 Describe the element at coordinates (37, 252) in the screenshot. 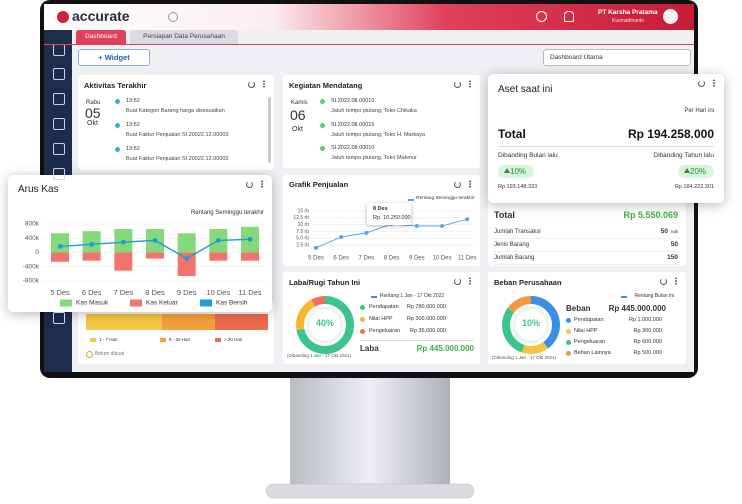

I see `y-tick-label: 0` at that location.